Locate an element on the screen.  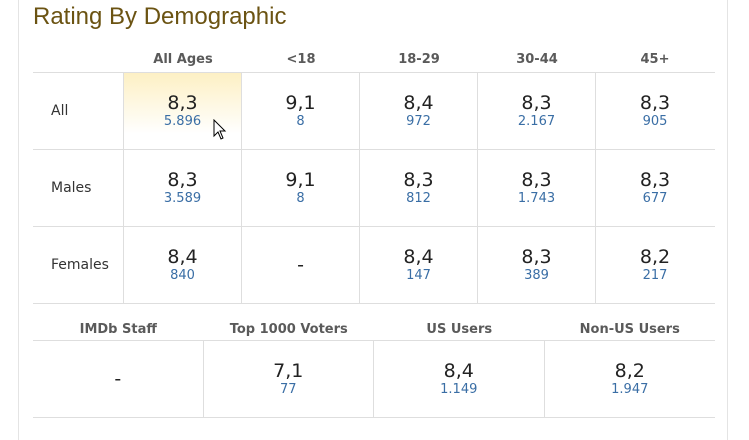
panel-left-border is located at coordinates (18, 220).